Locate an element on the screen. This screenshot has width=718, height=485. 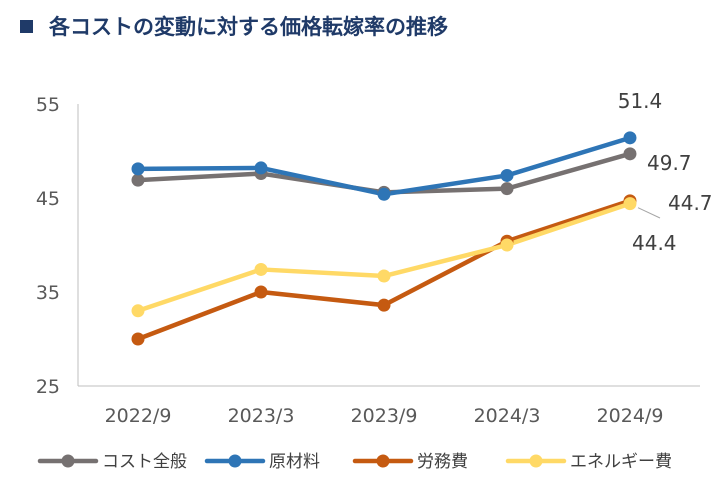
legend-label: エネルギー費 is located at coordinates (621, 462).